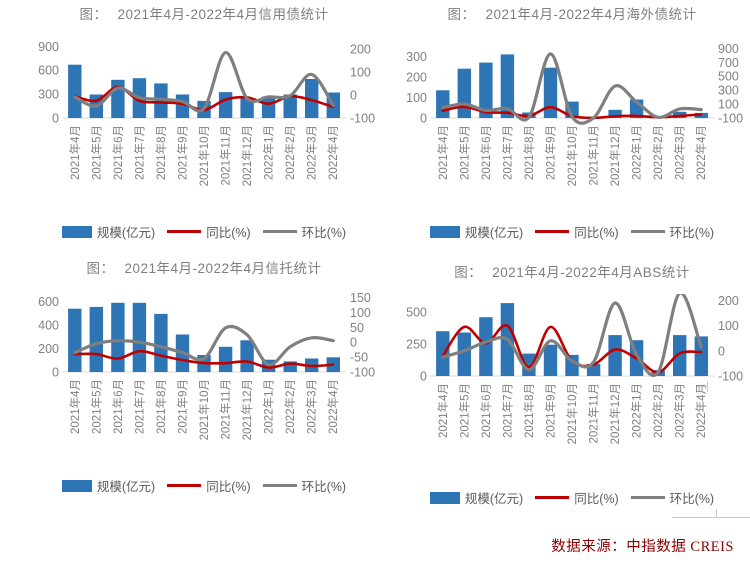  Describe the element at coordinates (48, 47) in the screenshot. I see `svg-text: 900` at that location.